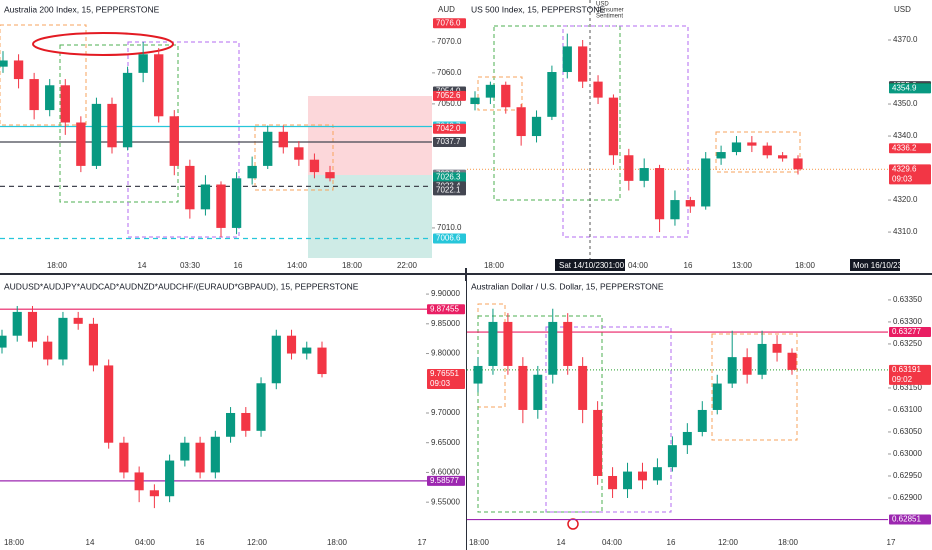  I want to click on price-label-text: 7052.6, so click(448, 95).